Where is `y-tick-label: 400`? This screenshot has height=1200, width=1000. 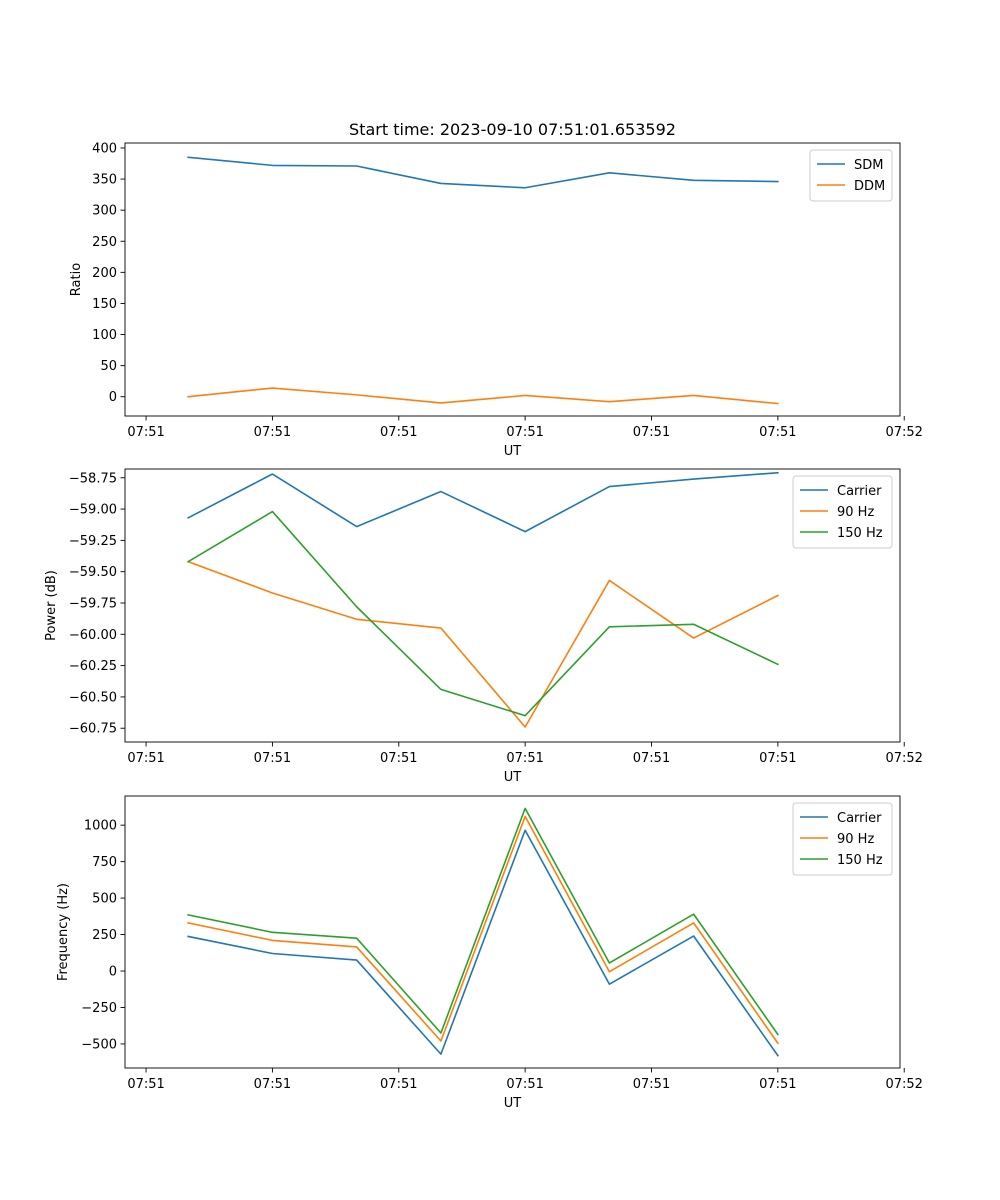
y-tick-label: 400 is located at coordinates (104, 148).